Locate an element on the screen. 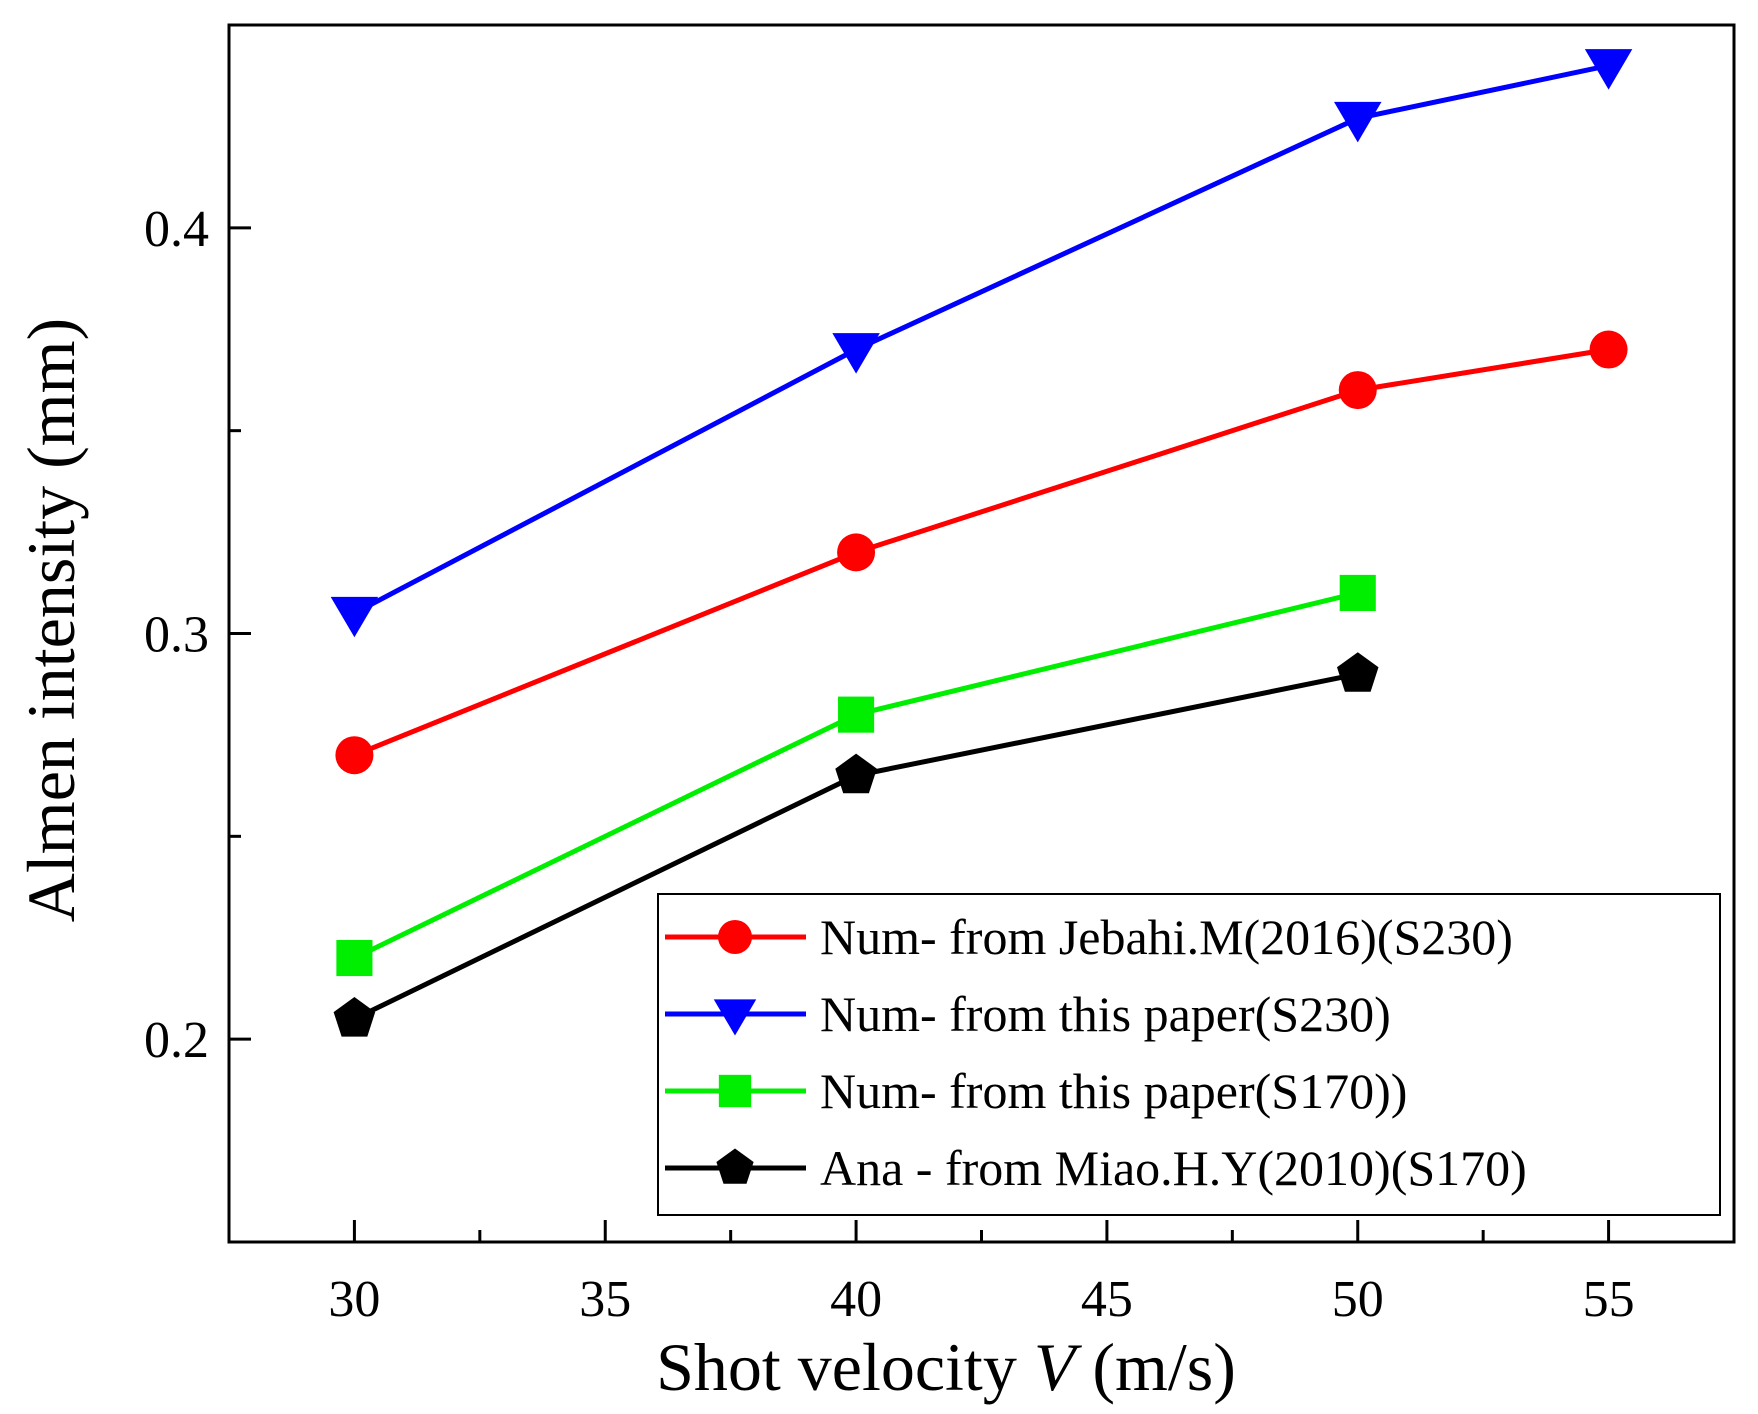  legend-entry: Num- from this paper(S230) is located at coordinates (1028, 1014).